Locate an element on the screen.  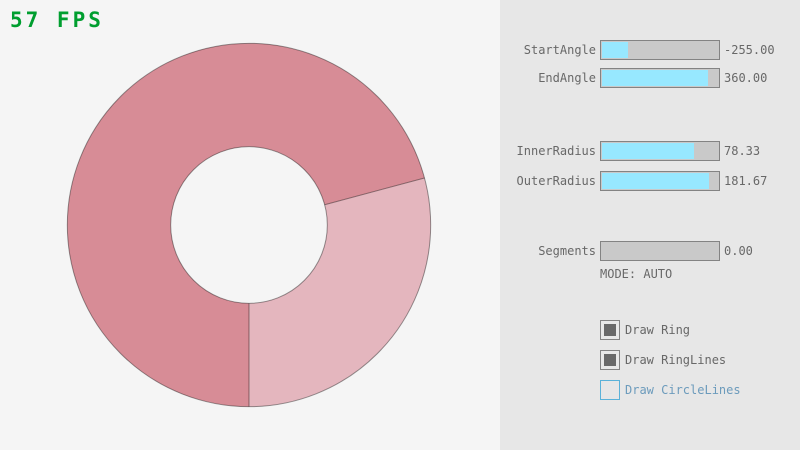
end-angle-slider-fill is located at coordinates (655, 78).